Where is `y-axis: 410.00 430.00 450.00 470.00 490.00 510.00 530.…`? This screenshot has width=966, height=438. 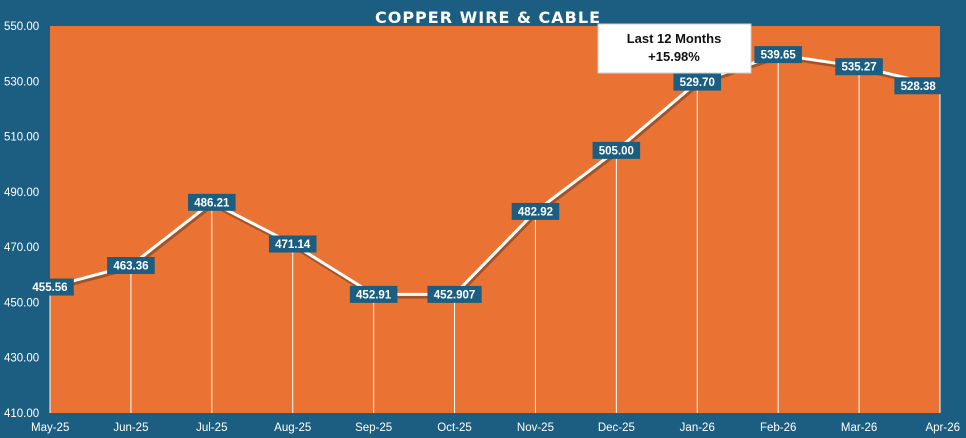 y-axis: 410.00 430.00 450.00 470.00 490.00 510.00 530.… is located at coordinates (21, 220).